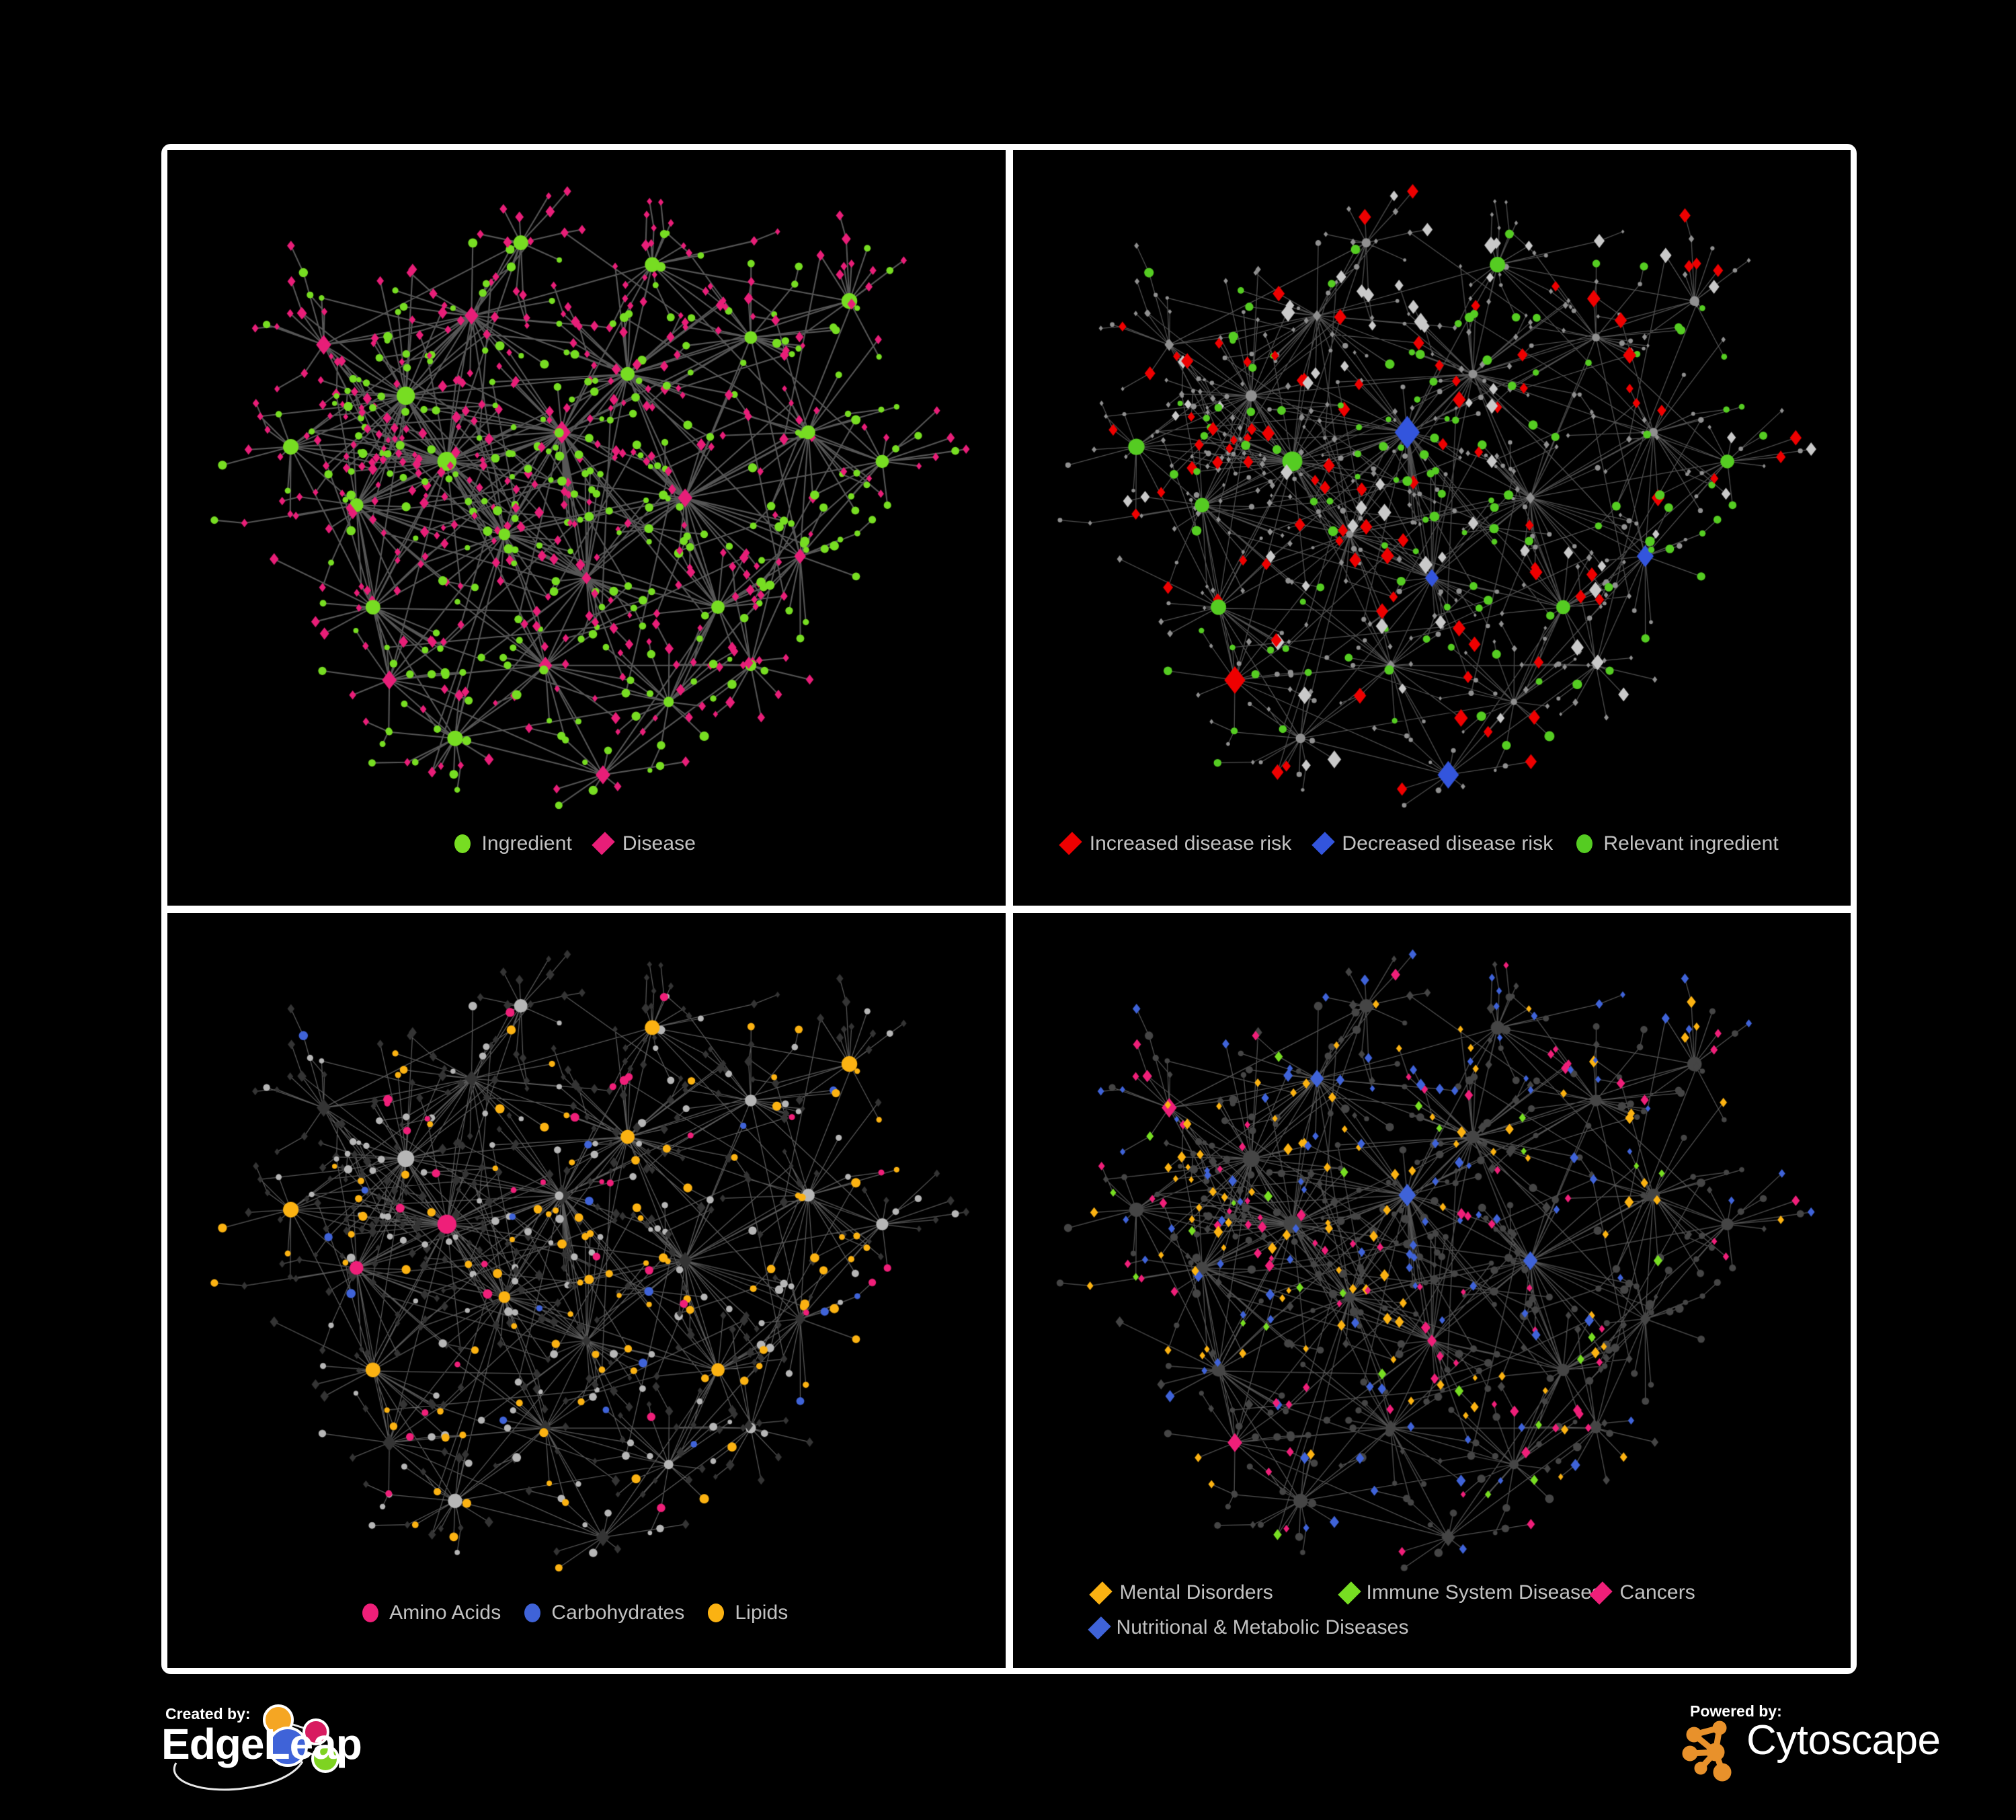 The image size is (2016, 1820). Describe the element at coordinates (1707, 1751) in the screenshot. I see `cytoscape-mark-icon` at that location.